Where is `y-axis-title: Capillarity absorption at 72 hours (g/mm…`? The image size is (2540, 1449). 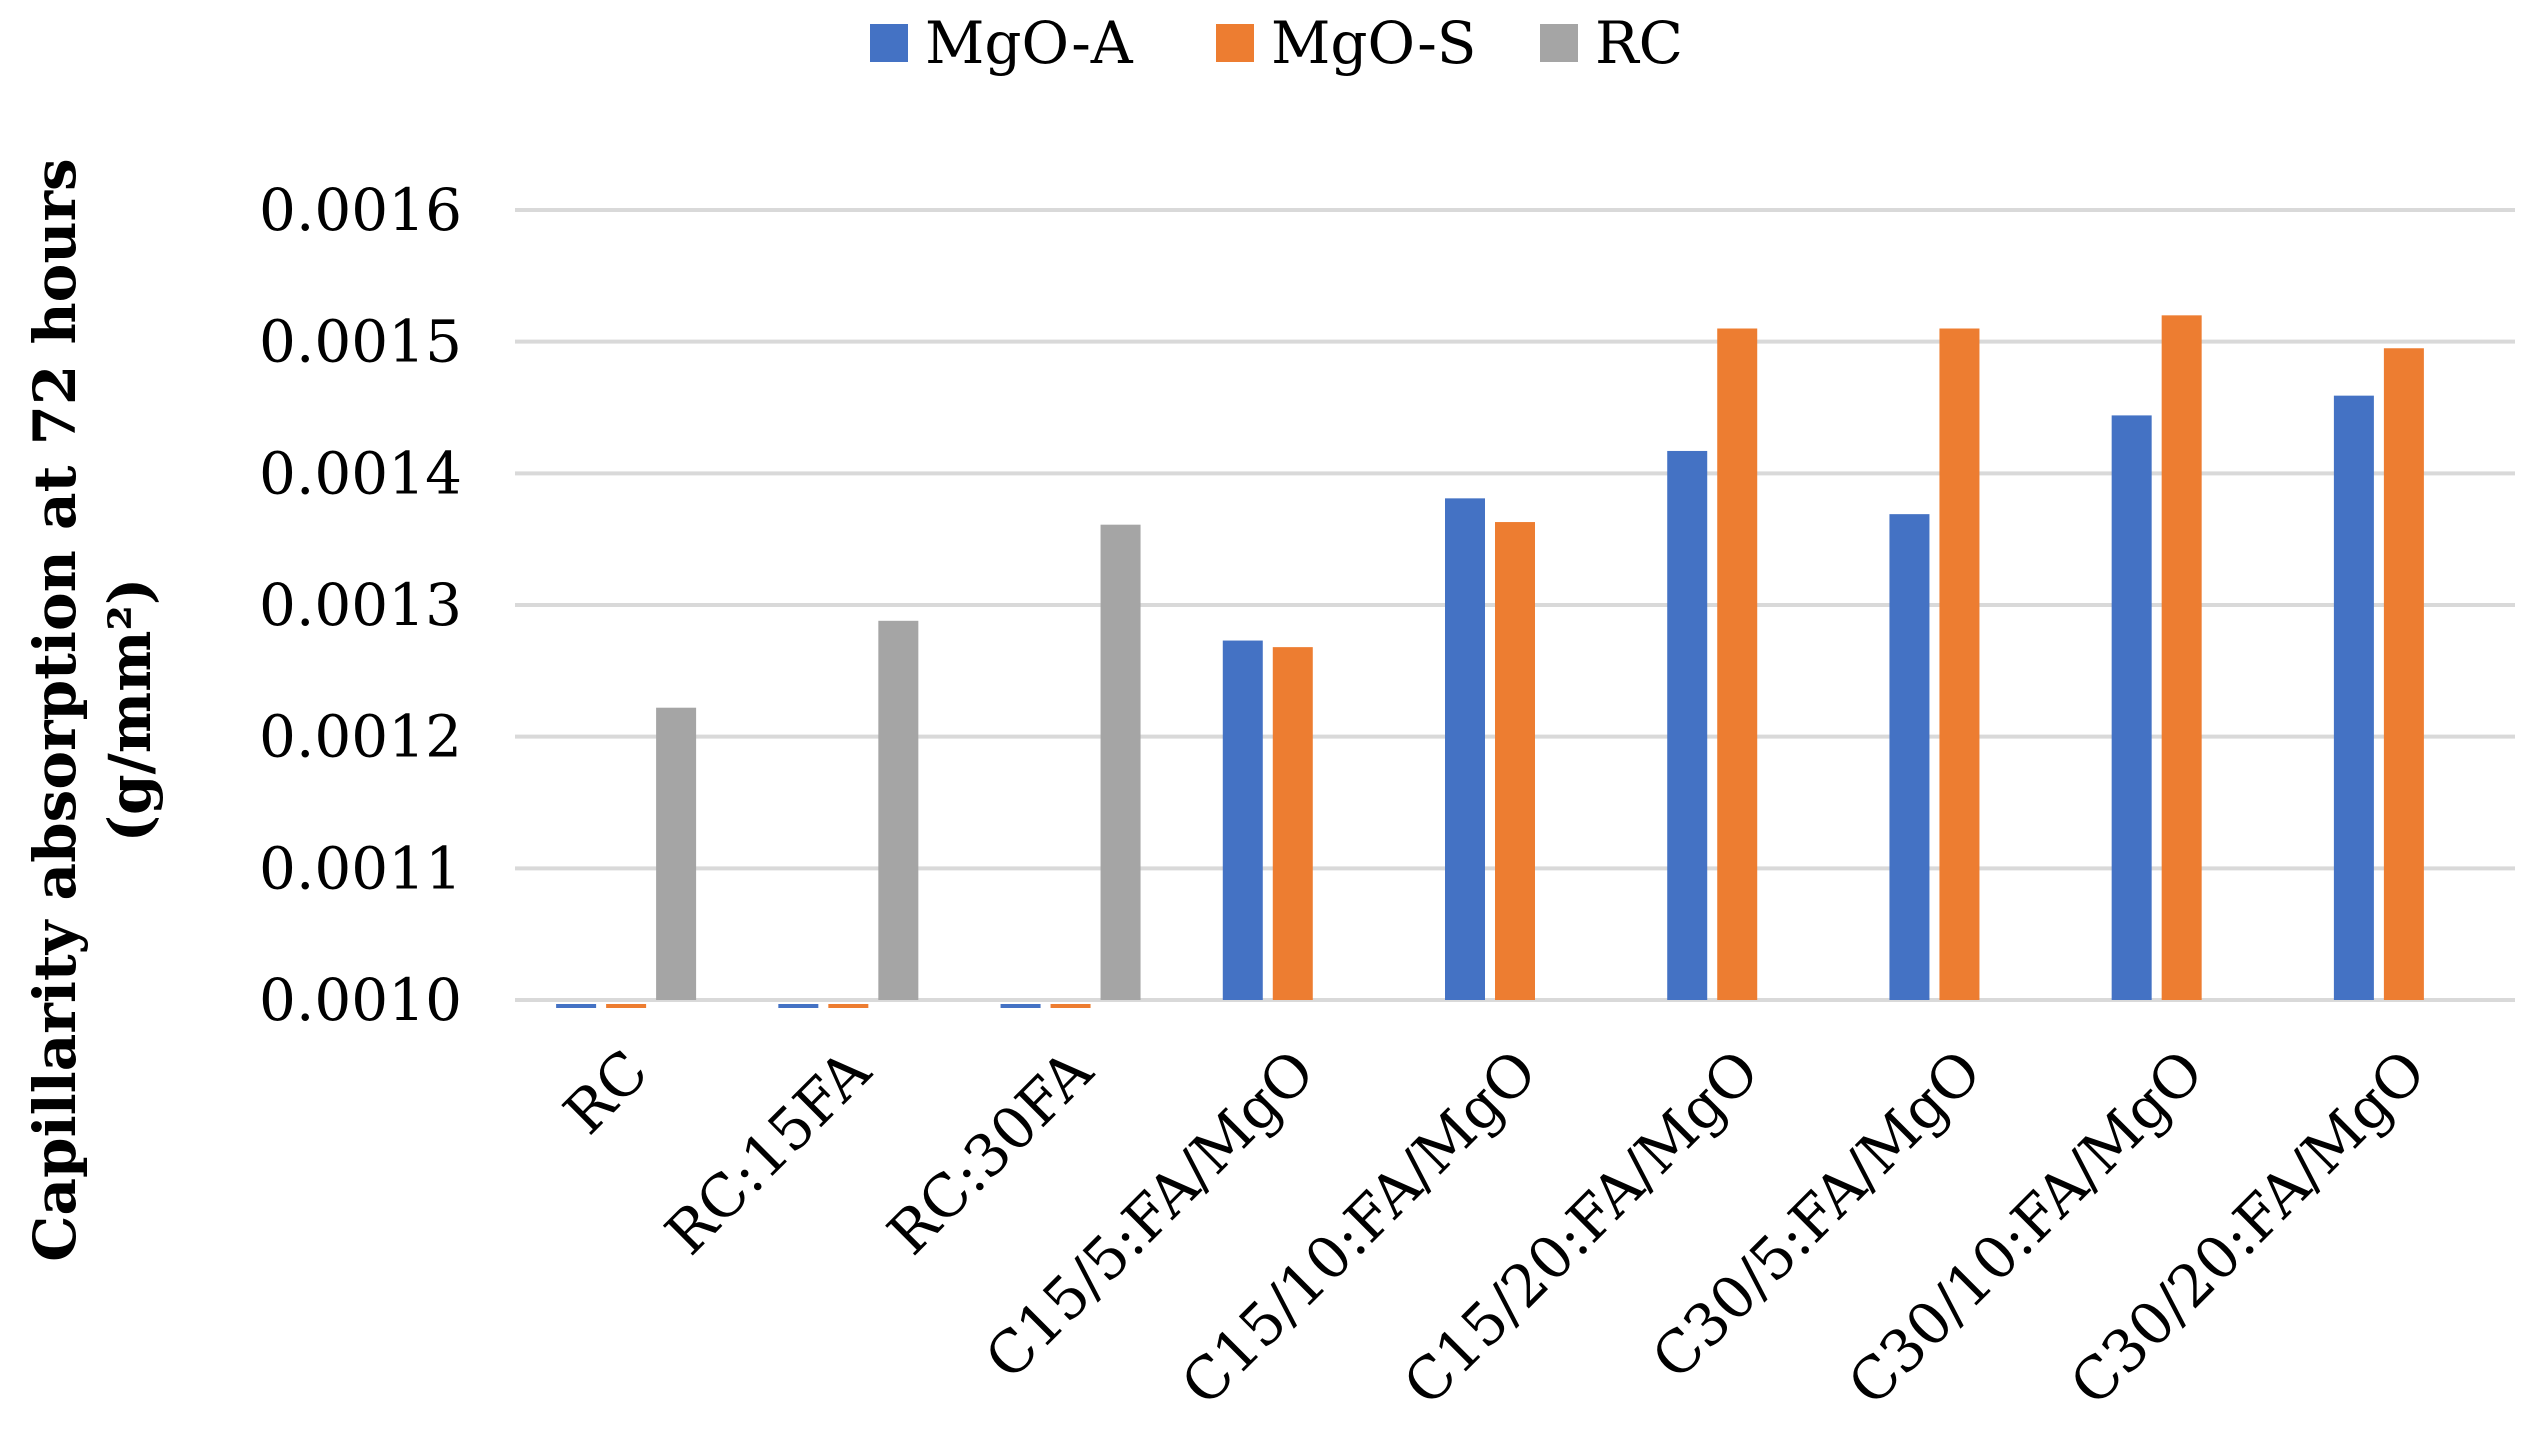 y-axis-title: Capillarity absorption at 72 hours (g/mm… is located at coordinates (92, 709).